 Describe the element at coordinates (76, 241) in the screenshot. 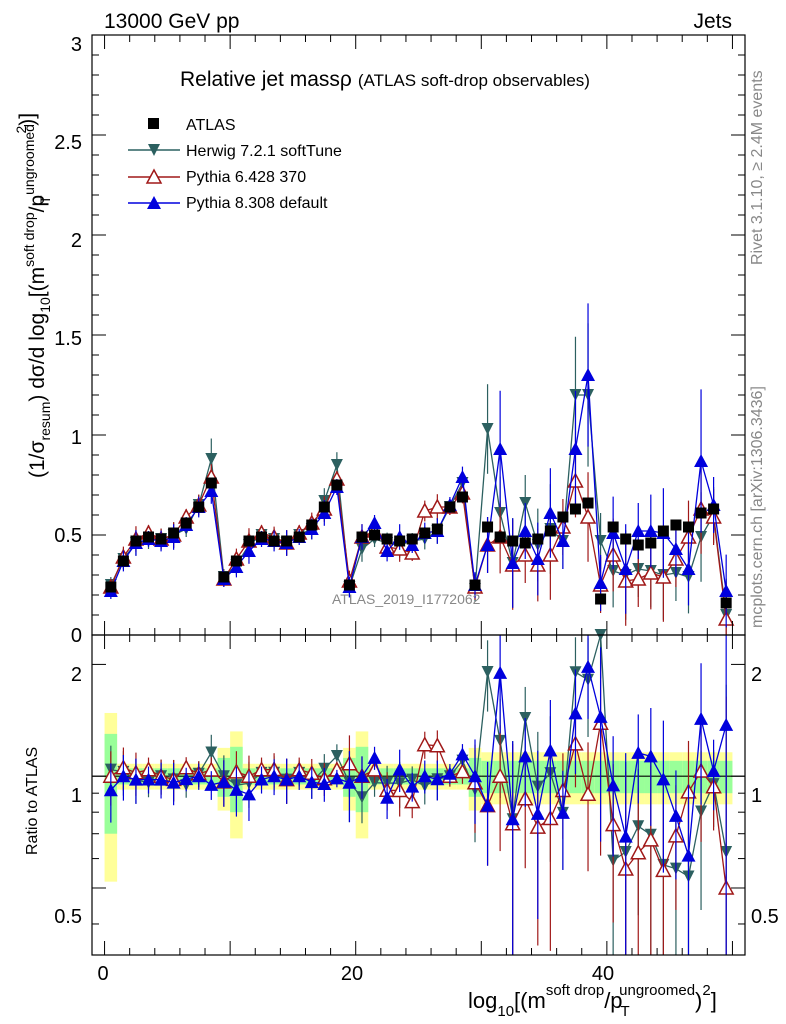

I see `y-tick-label-2: 2` at that location.